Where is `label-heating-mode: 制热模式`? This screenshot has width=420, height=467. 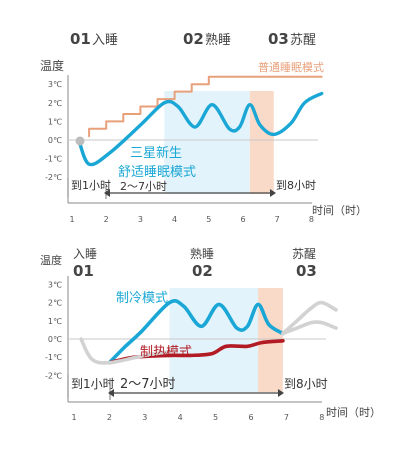 label-heating-mode: 制热模式 is located at coordinates (166, 352).